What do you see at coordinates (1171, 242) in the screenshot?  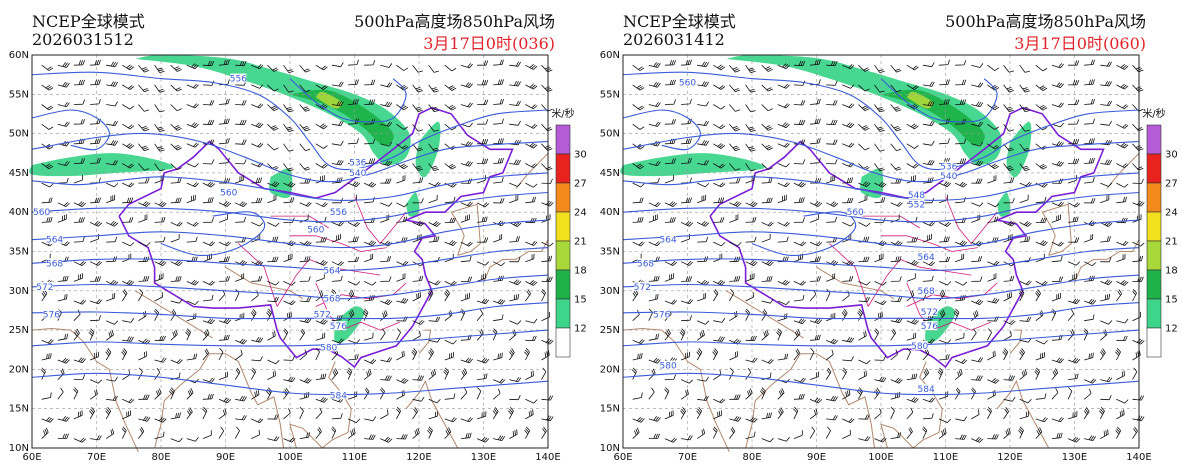 I see `colorbar-level-label: 21` at bounding box center [1171, 242].